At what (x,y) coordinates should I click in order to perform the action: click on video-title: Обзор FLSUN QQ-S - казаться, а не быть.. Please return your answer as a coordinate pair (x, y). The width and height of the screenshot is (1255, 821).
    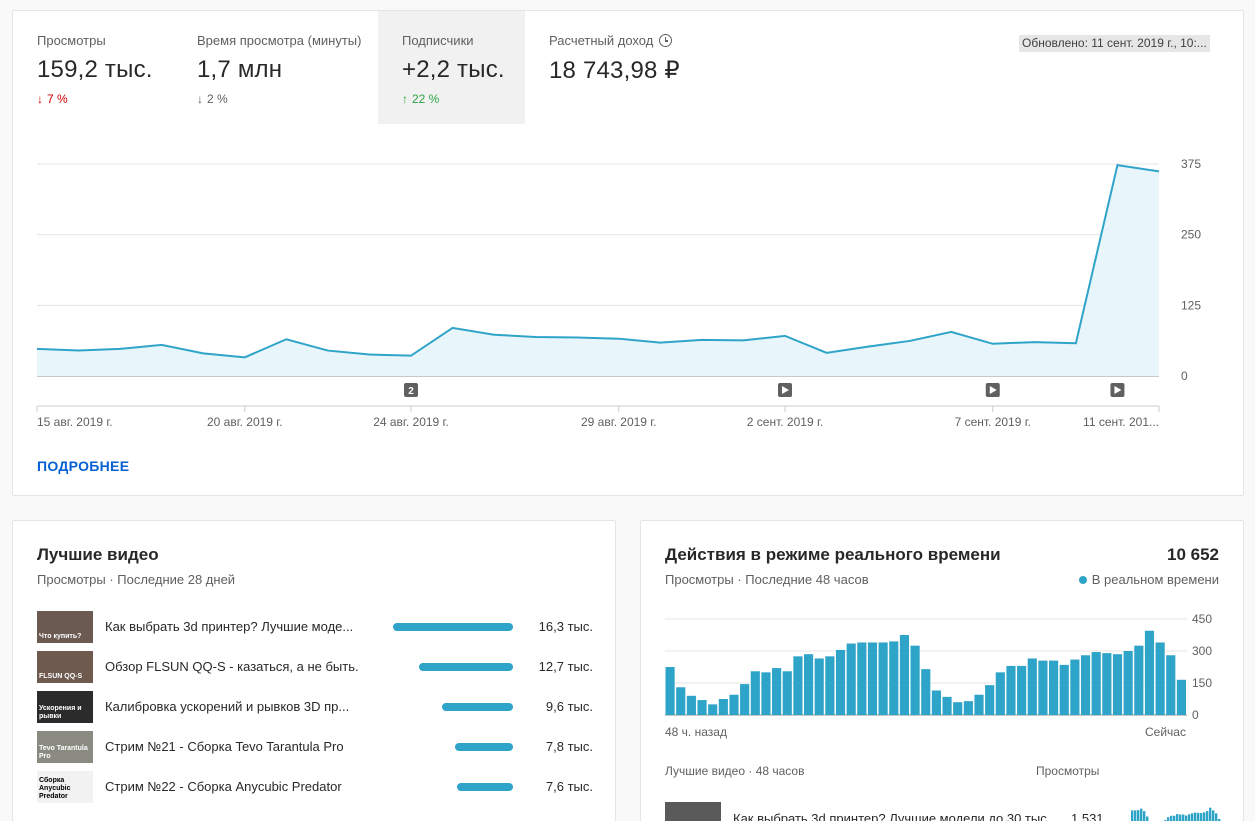
    Looking at the image, I should click on (232, 666).